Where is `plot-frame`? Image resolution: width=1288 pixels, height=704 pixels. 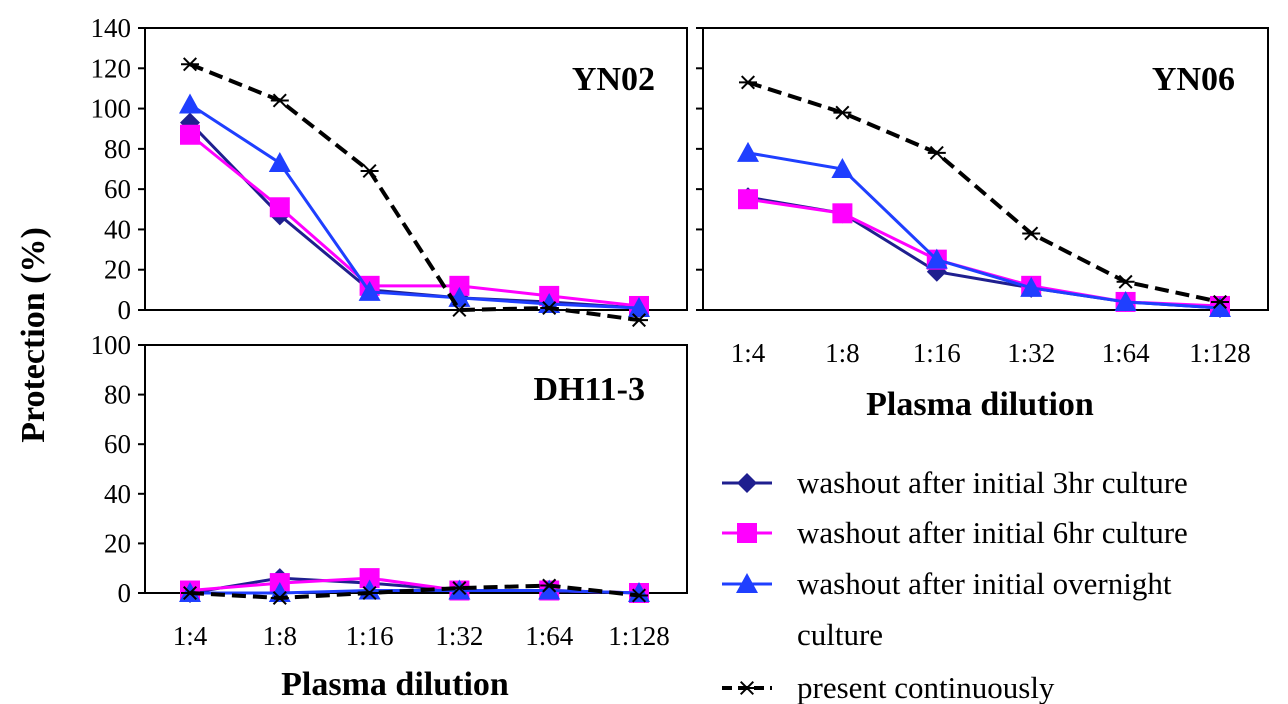
plot-frame is located at coordinates (416, 469).